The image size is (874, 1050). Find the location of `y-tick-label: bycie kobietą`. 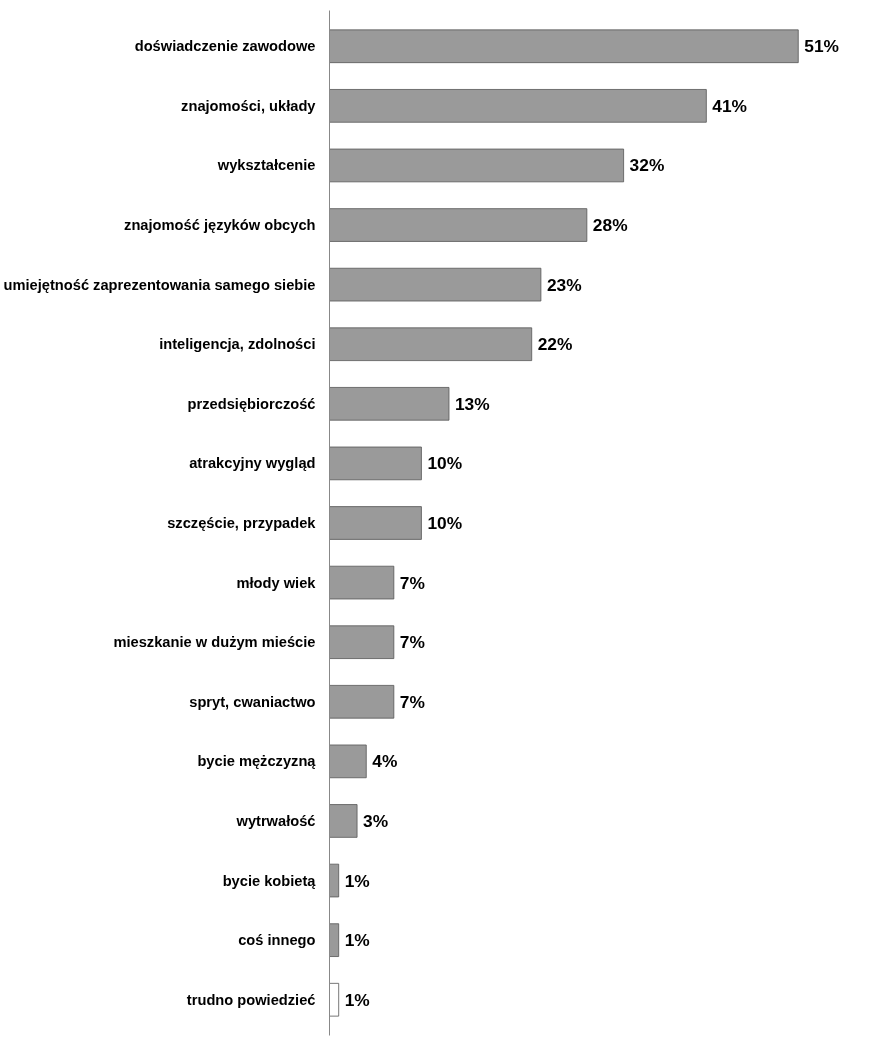

y-tick-label: bycie kobietą is located at coordinates (269, 880).